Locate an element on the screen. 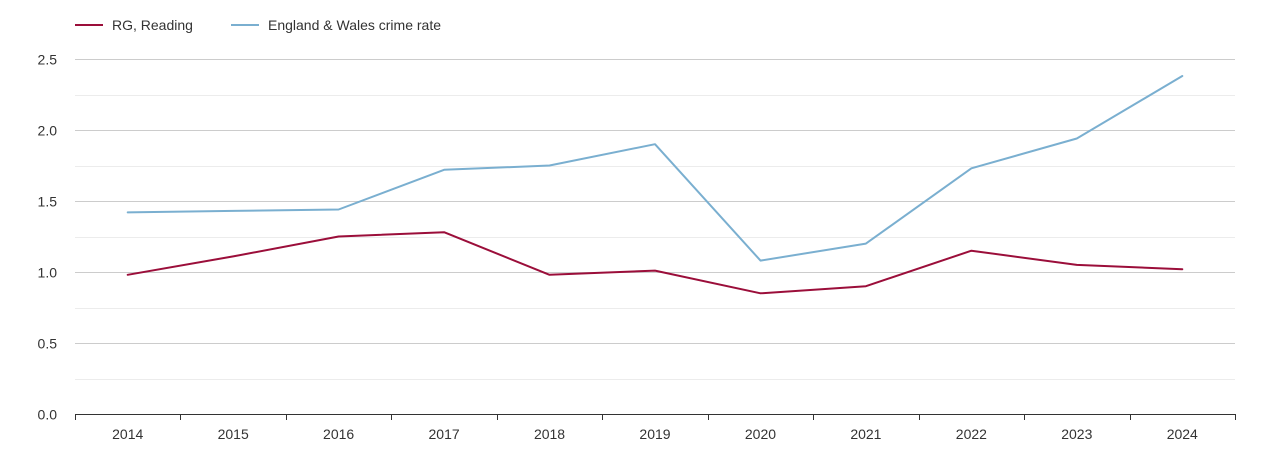  x-tick-label: 2024 is located at coordinates (1182, 434).